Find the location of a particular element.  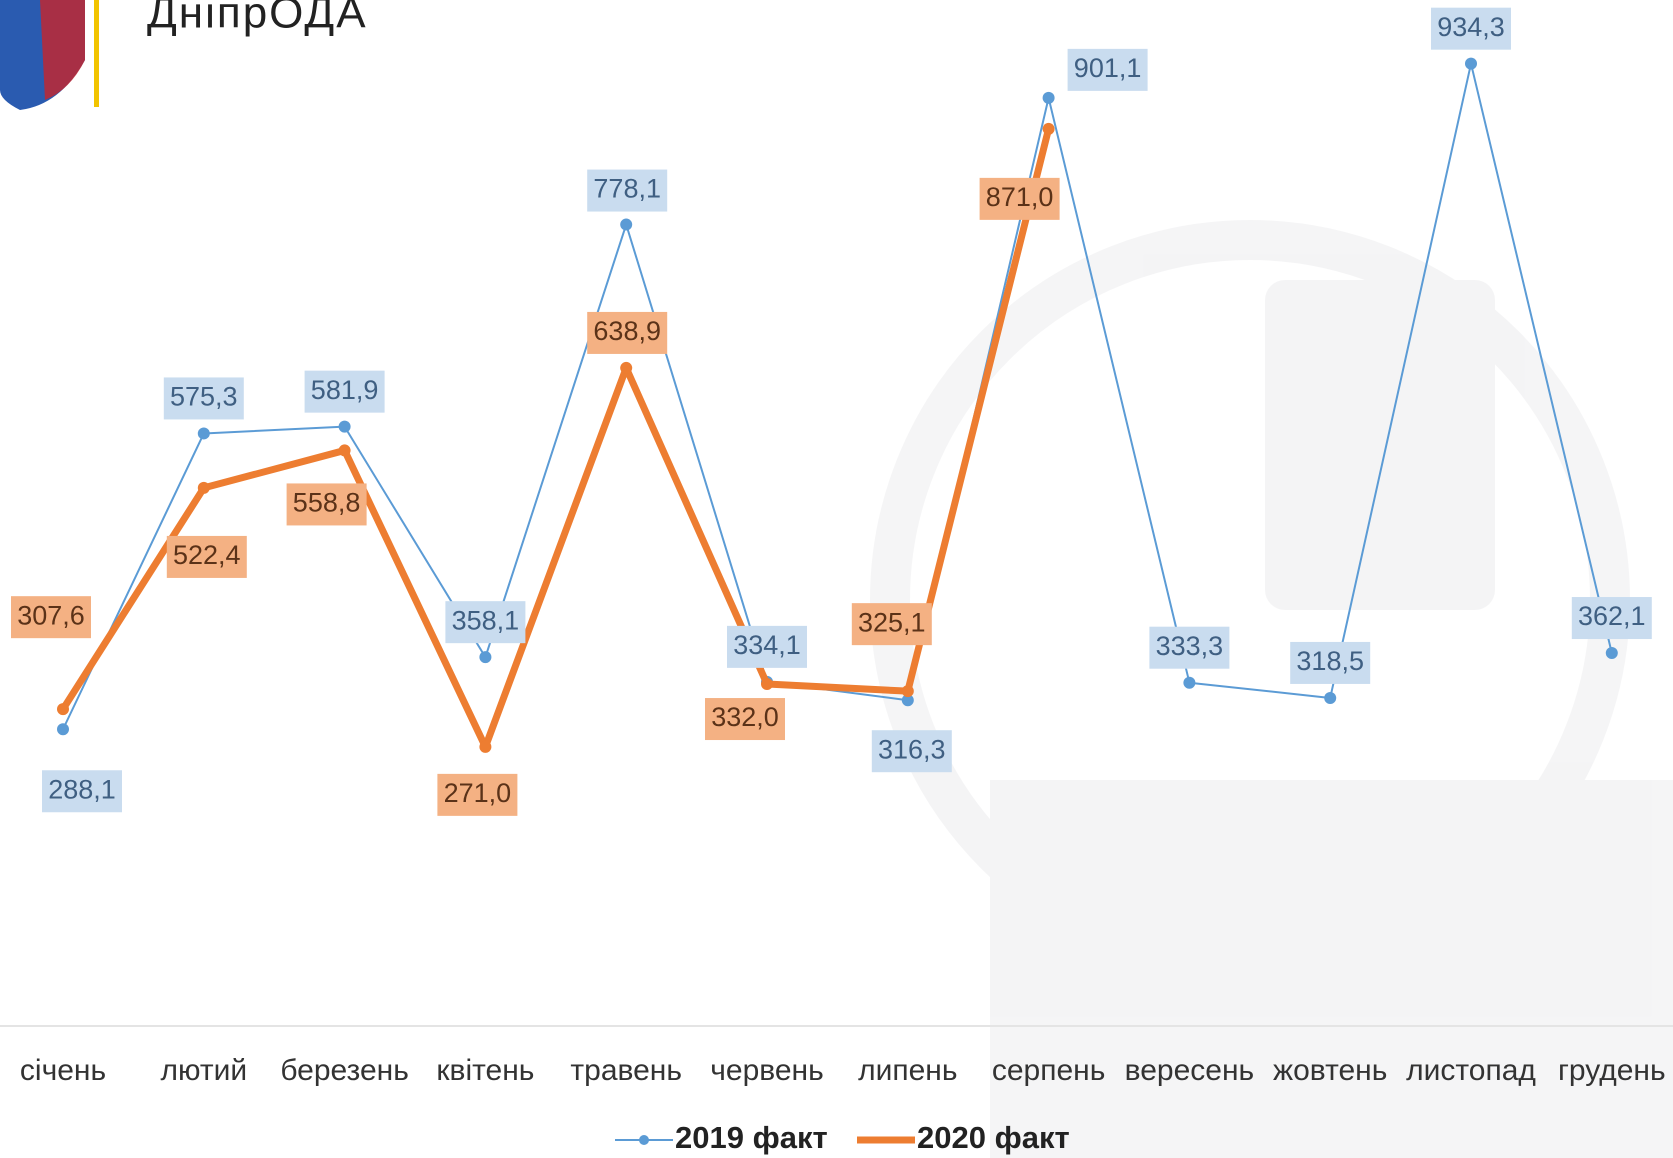

data-label: 778,1 is located at coordinates (627, 190).